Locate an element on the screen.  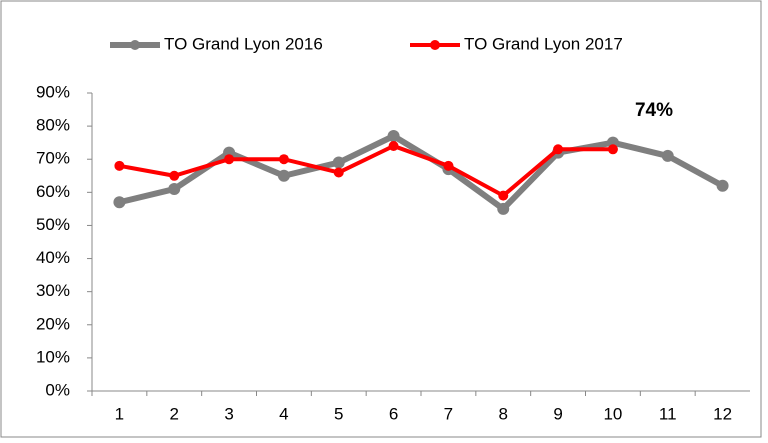
legend-label: TO Grand Lyon 2016 is located at coordinates (243, 43).